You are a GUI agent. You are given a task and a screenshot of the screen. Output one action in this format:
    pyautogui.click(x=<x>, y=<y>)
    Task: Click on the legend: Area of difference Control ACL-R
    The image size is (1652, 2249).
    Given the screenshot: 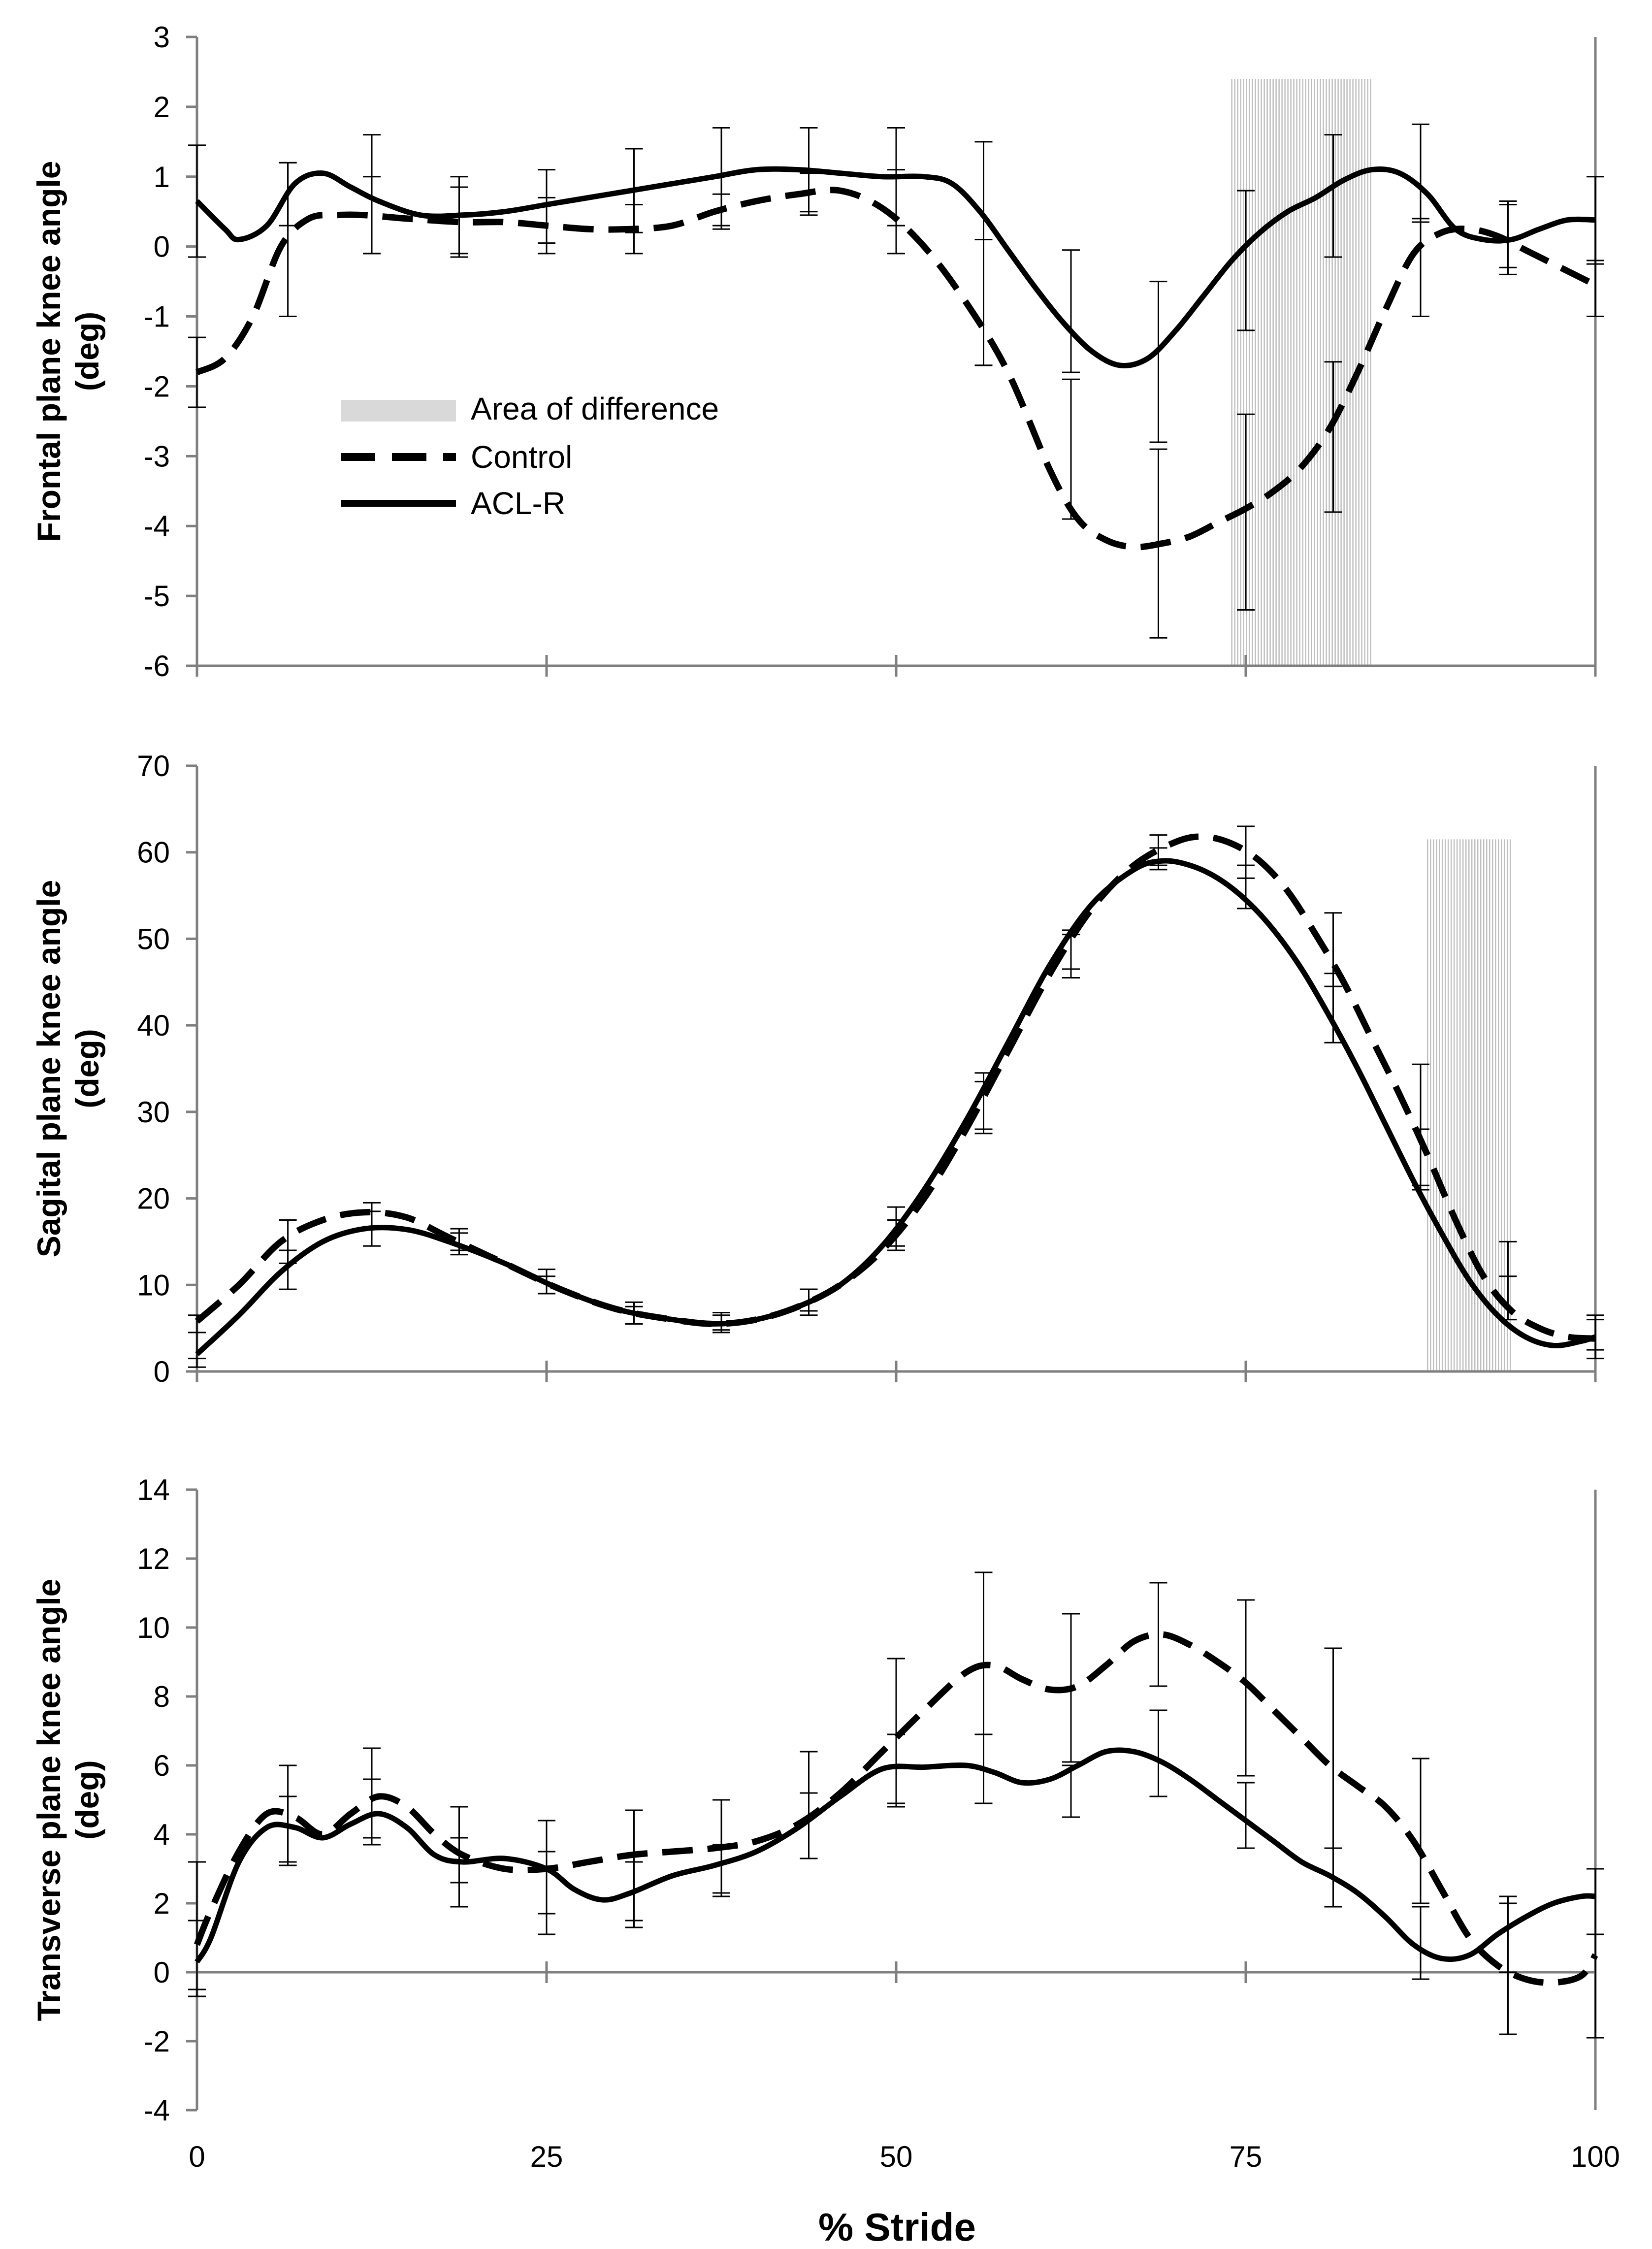 What is the action you would take?
    pyautogui.click(x=530, y=456)
    